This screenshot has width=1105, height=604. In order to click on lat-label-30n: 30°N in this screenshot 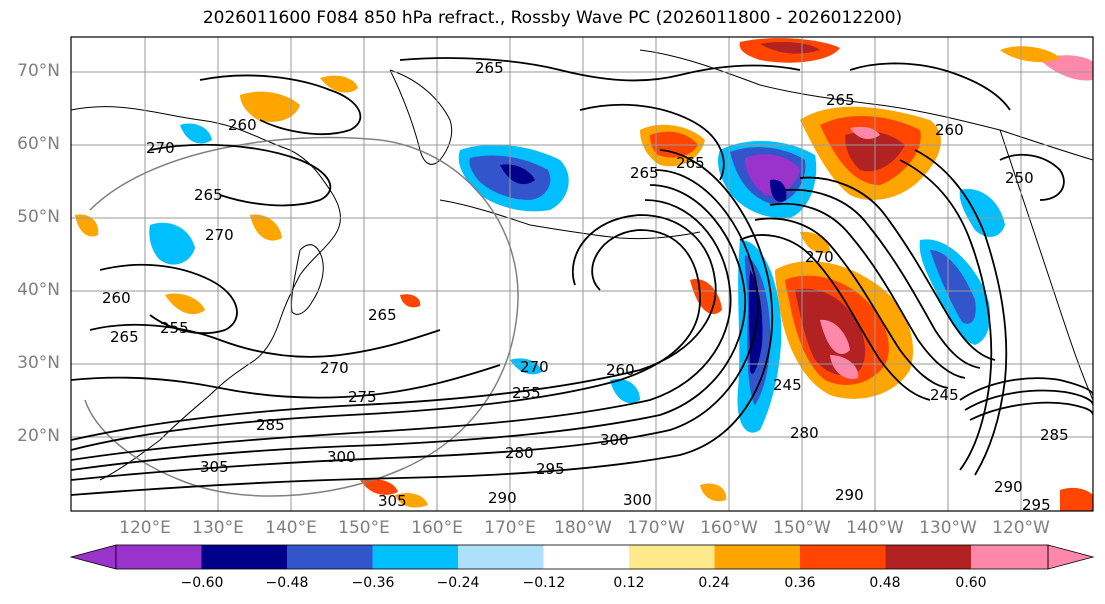, I will do `click(38, 363)`.